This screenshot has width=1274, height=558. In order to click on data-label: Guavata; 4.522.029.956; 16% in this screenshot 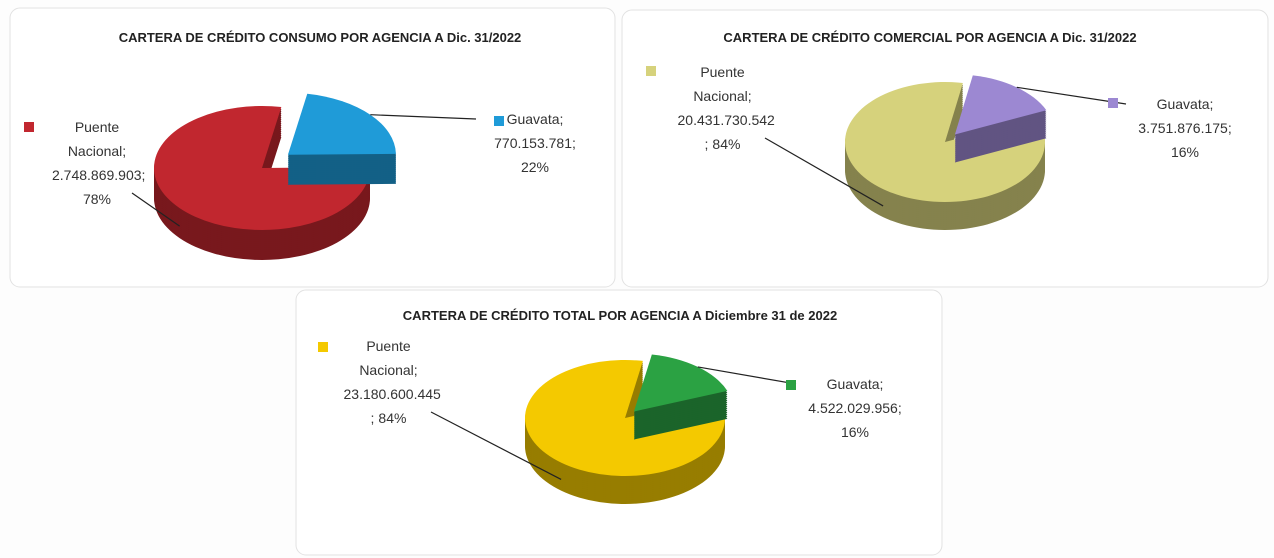, I will do `click(855, 408)`.